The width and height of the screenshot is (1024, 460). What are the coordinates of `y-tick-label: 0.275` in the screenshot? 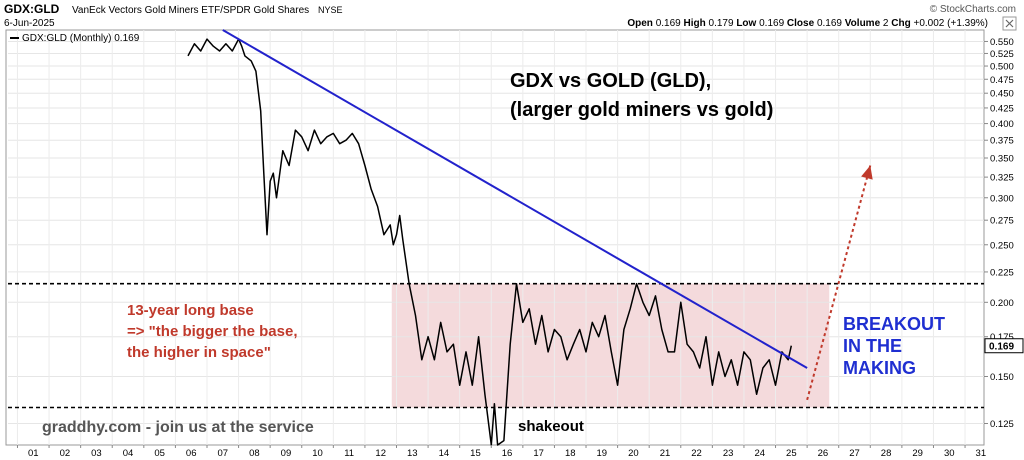 It's located at (1002, 221).